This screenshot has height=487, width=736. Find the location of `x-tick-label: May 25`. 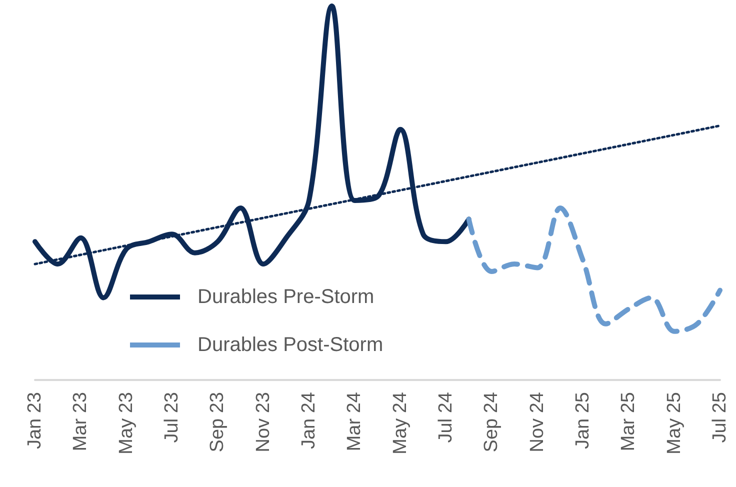

x-tick-label: May 25 is located at coordinates (674, 423).